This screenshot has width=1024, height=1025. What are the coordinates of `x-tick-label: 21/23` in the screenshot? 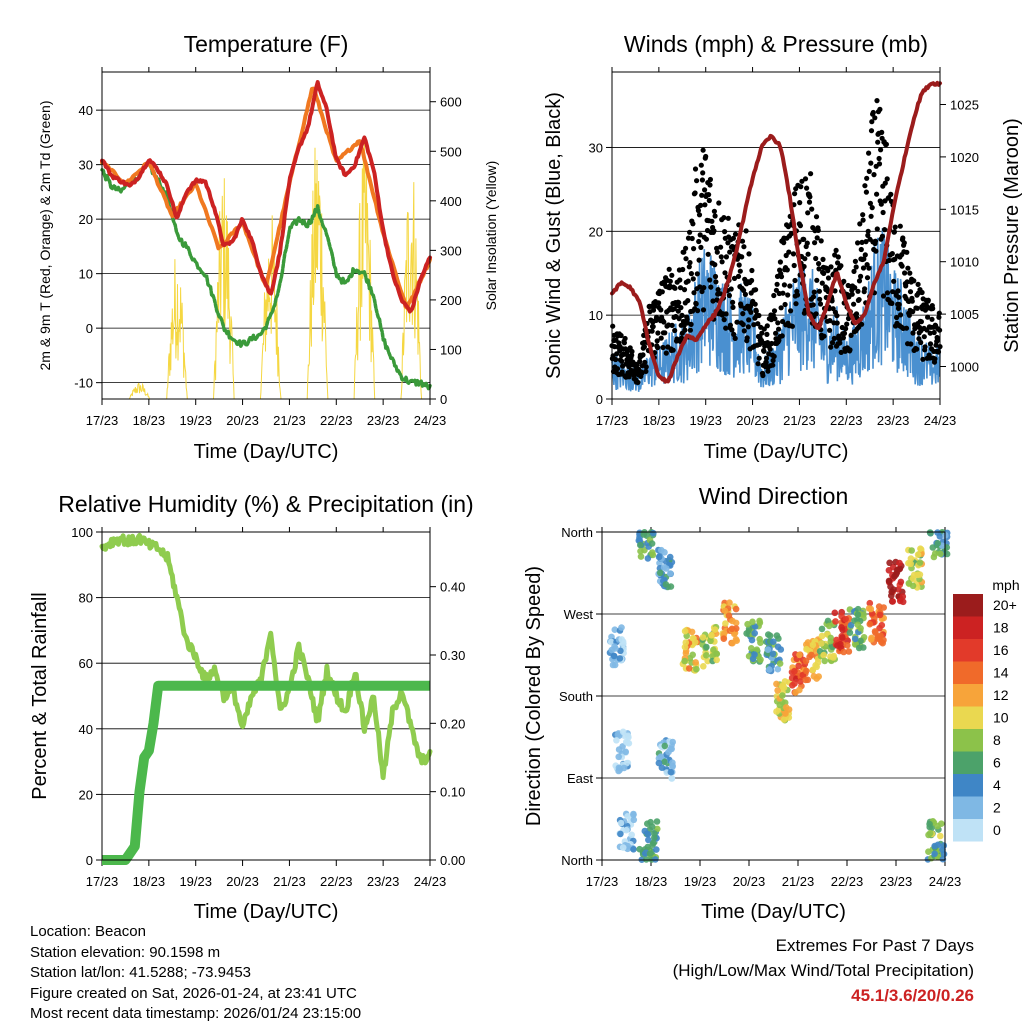 It's located at (289, 420).